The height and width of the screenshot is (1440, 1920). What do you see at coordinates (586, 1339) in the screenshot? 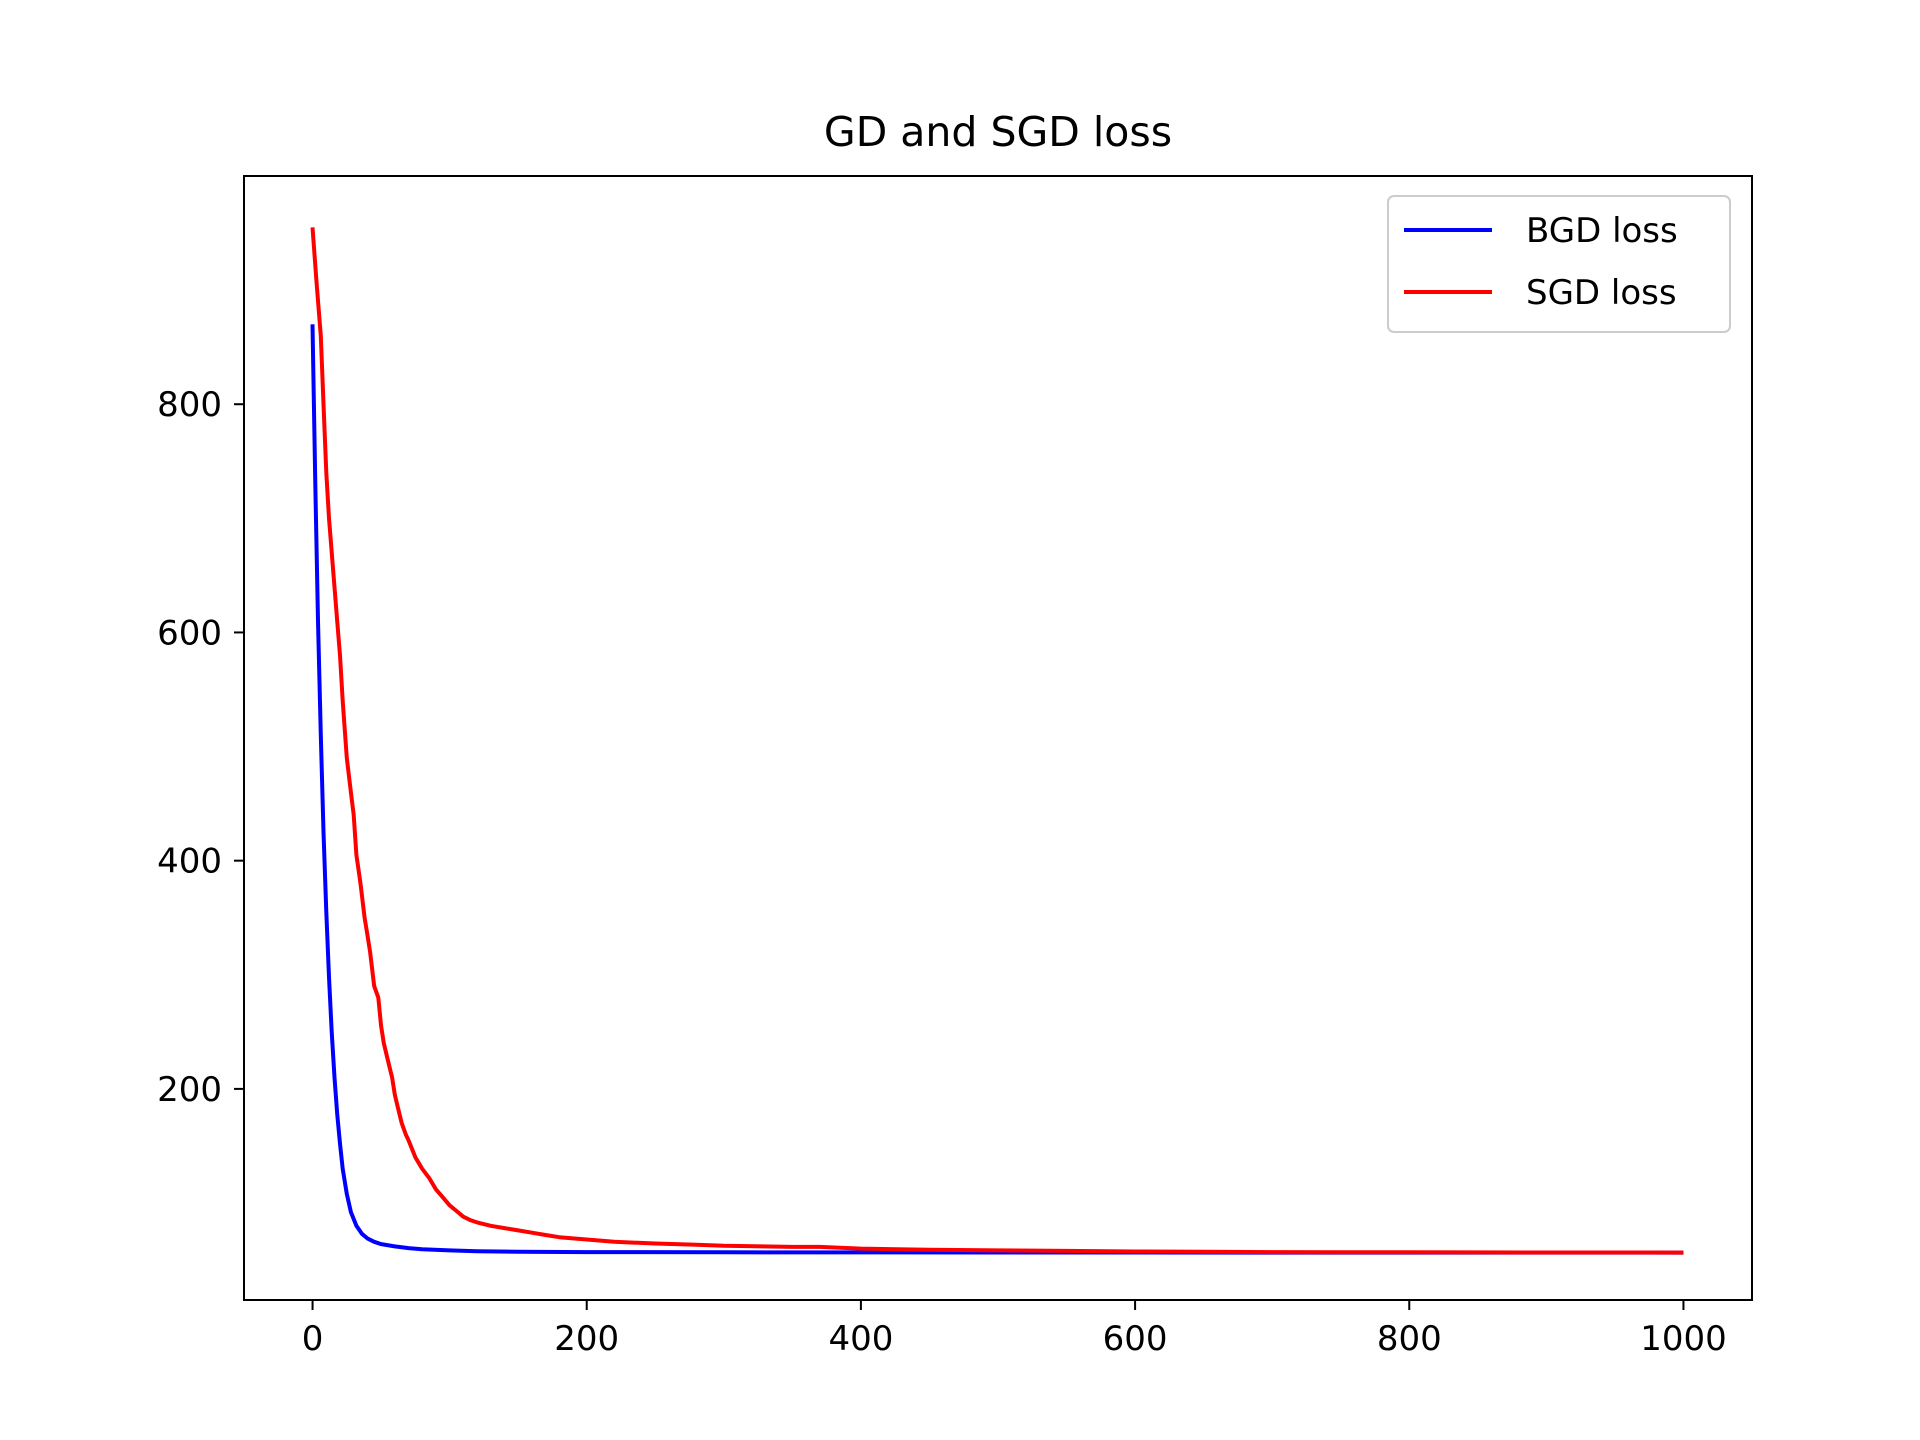
I see `x-tick-label: 200` at bounding box center [586, 1339].